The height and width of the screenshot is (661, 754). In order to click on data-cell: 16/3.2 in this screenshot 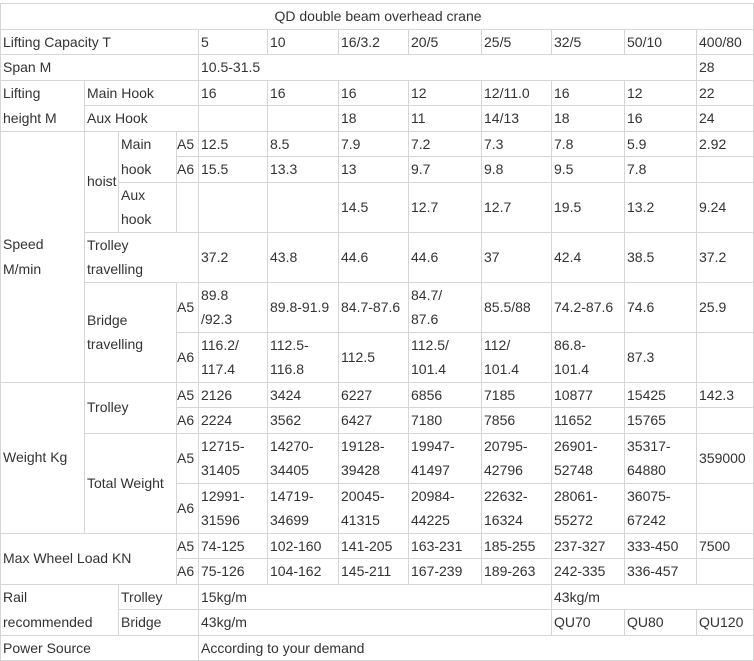, I will do `click(373, 41)`.